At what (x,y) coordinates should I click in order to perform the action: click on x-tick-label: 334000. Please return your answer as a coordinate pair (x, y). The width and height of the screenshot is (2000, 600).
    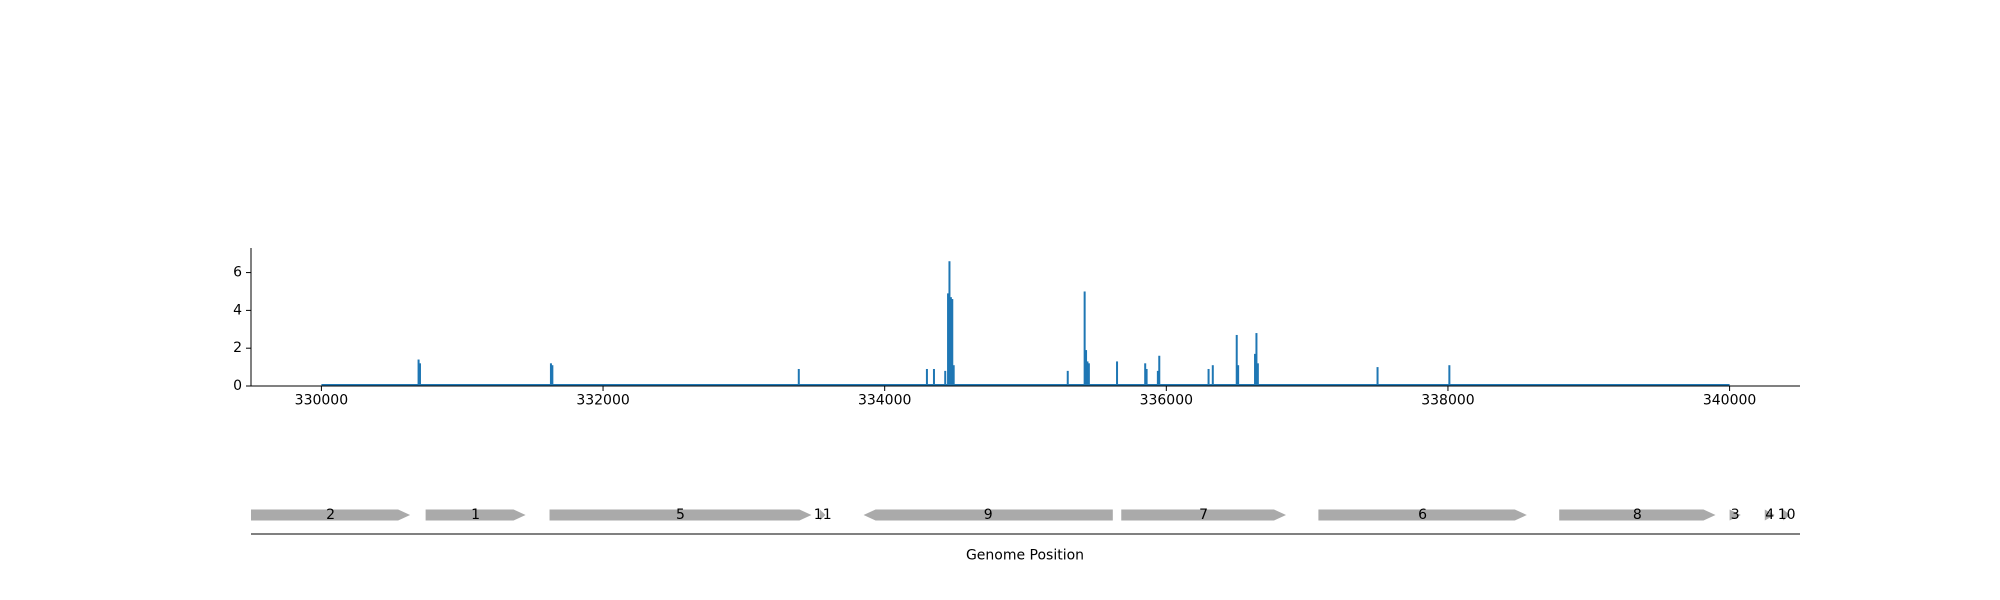
    Looking at the image, I should click on (884, 401).